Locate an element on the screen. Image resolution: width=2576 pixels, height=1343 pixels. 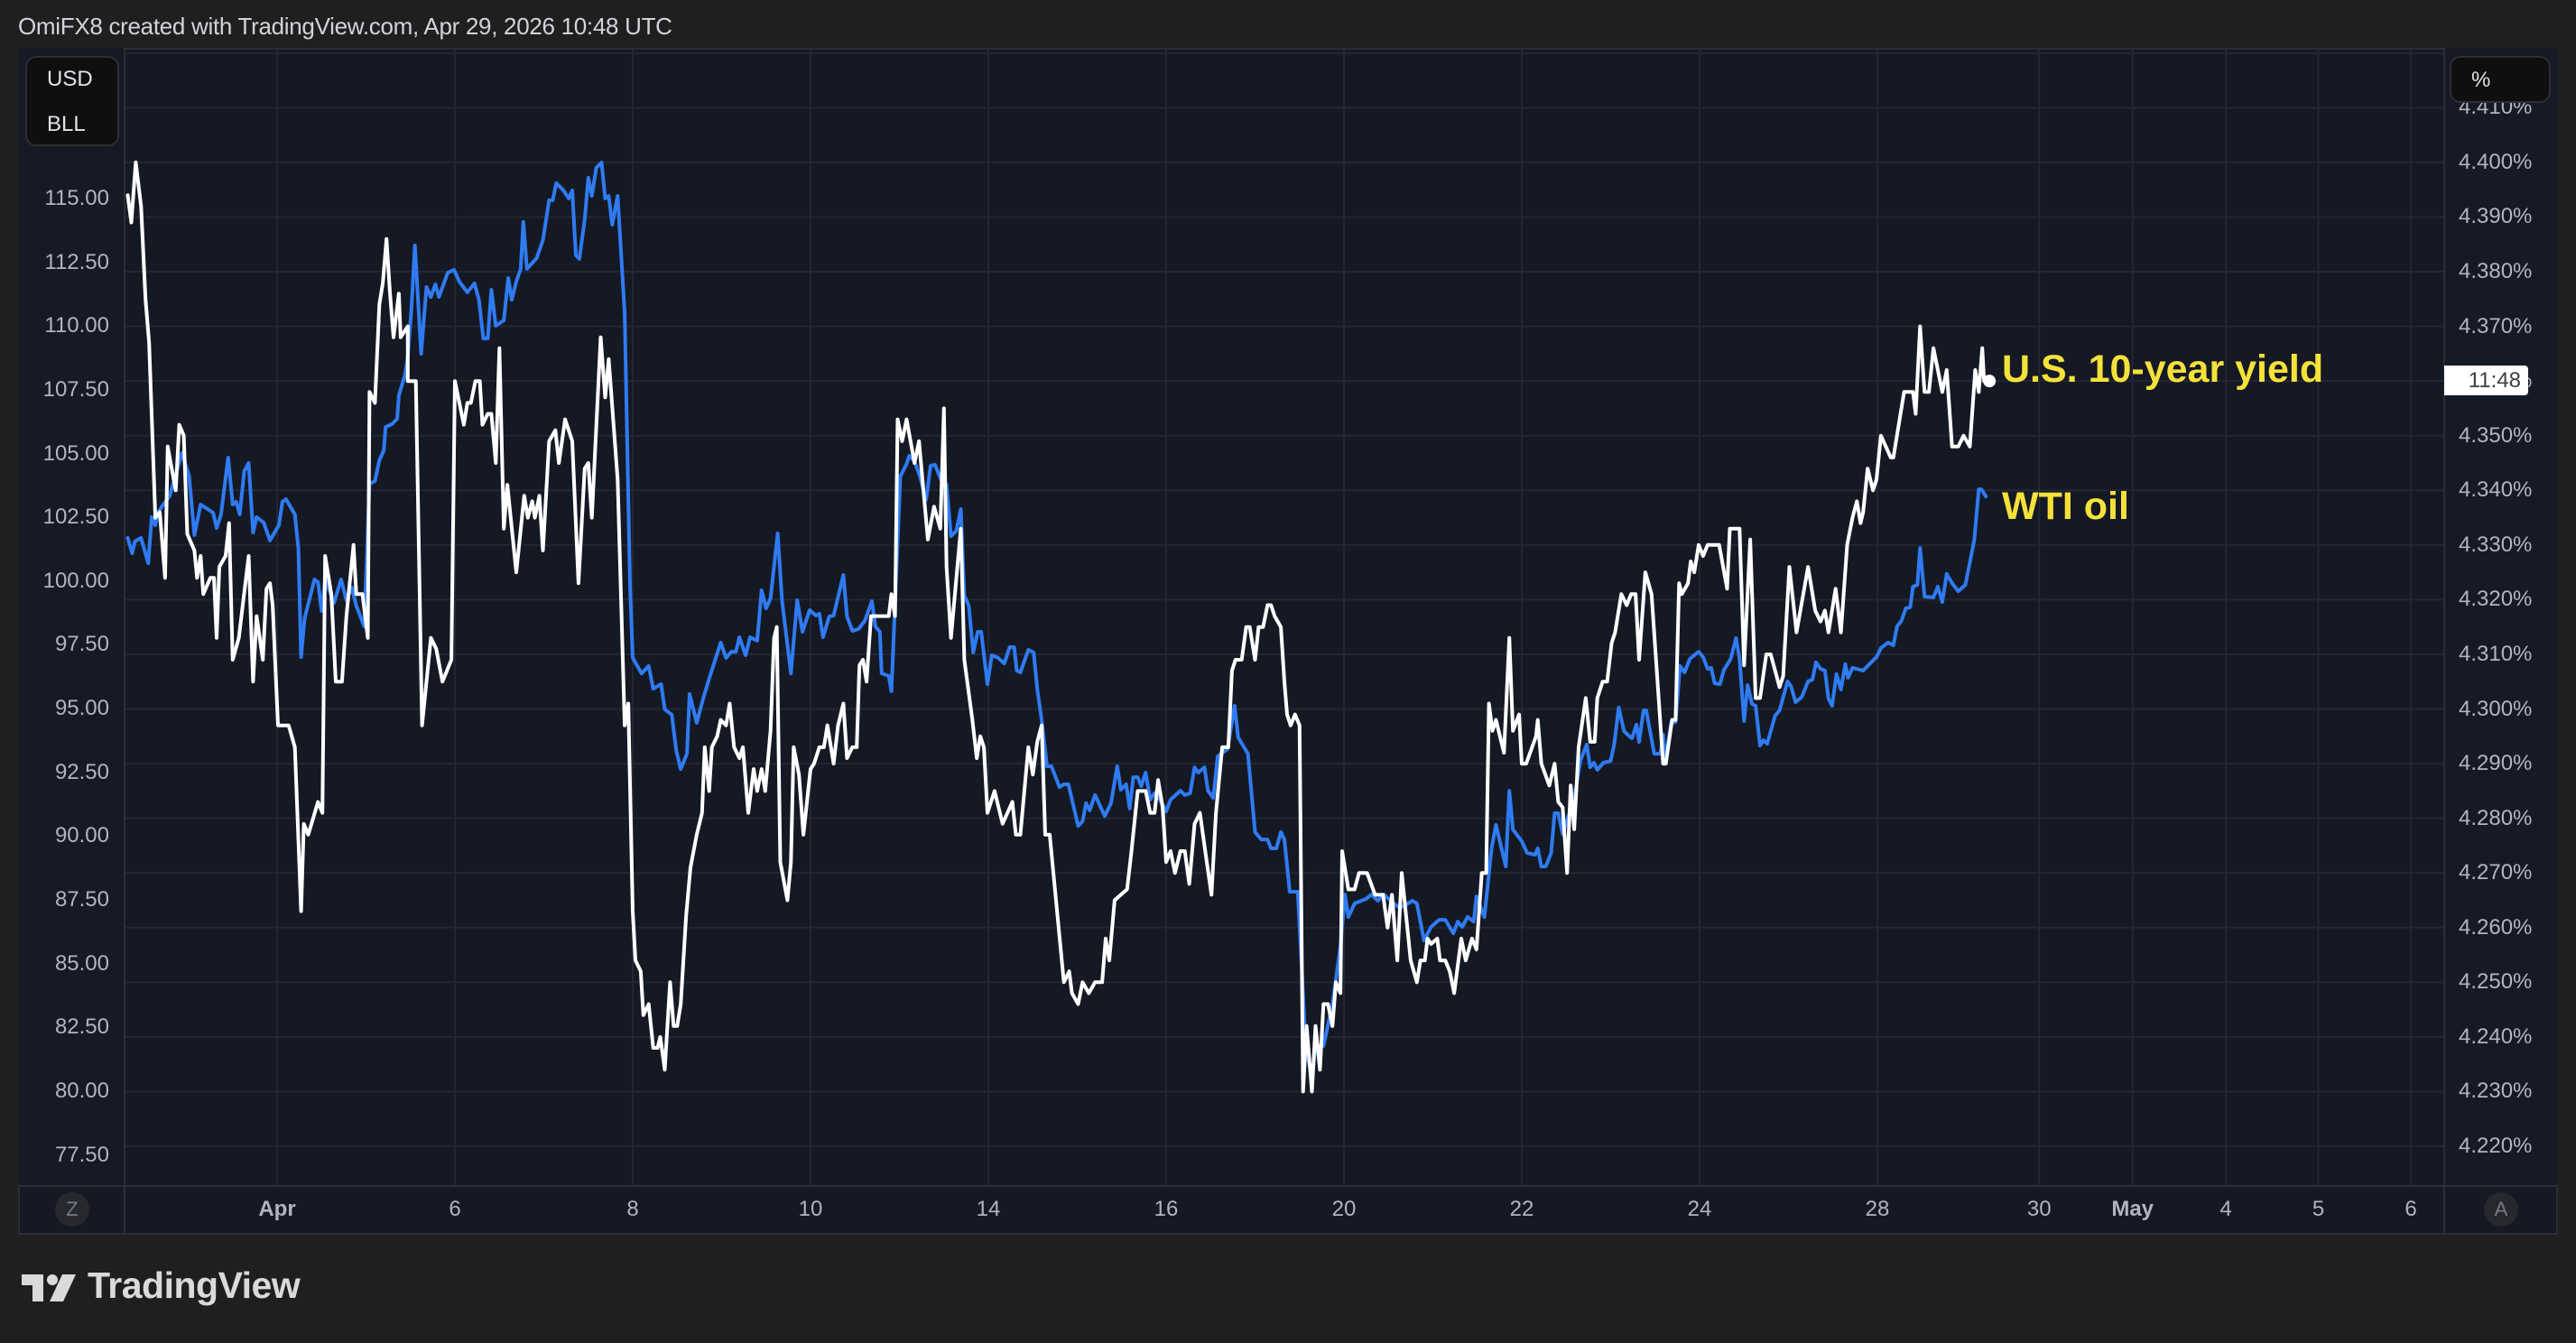
left-axis-label: 95.00 is located at coordinates (81, 708).